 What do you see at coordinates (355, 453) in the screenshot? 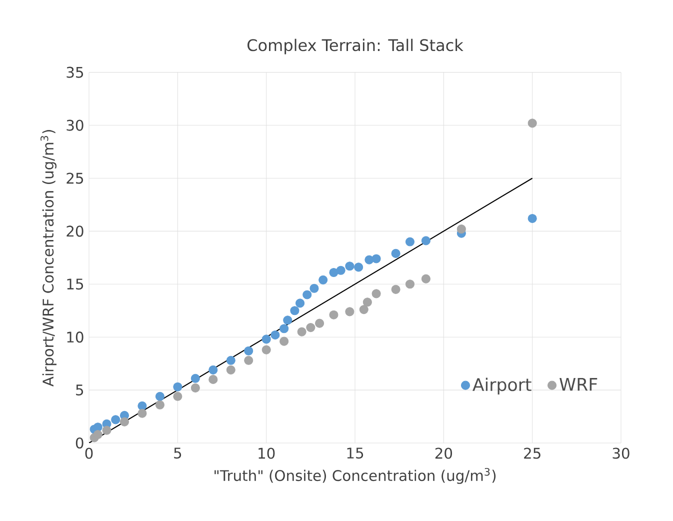
I see `x-tick-label: 15` at bounding box center [355, 453].